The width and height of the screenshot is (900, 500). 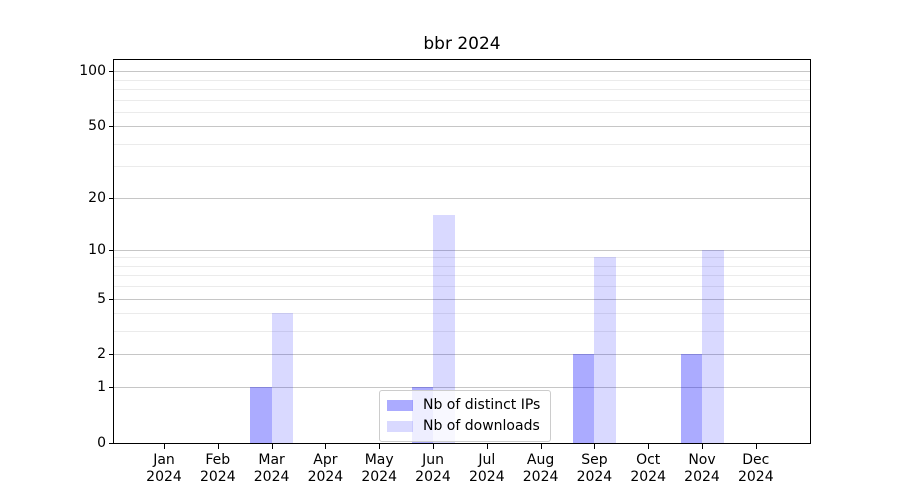 I want to click on bar-nb-of-downloads-mar-2024, so click(x=282, y=378).